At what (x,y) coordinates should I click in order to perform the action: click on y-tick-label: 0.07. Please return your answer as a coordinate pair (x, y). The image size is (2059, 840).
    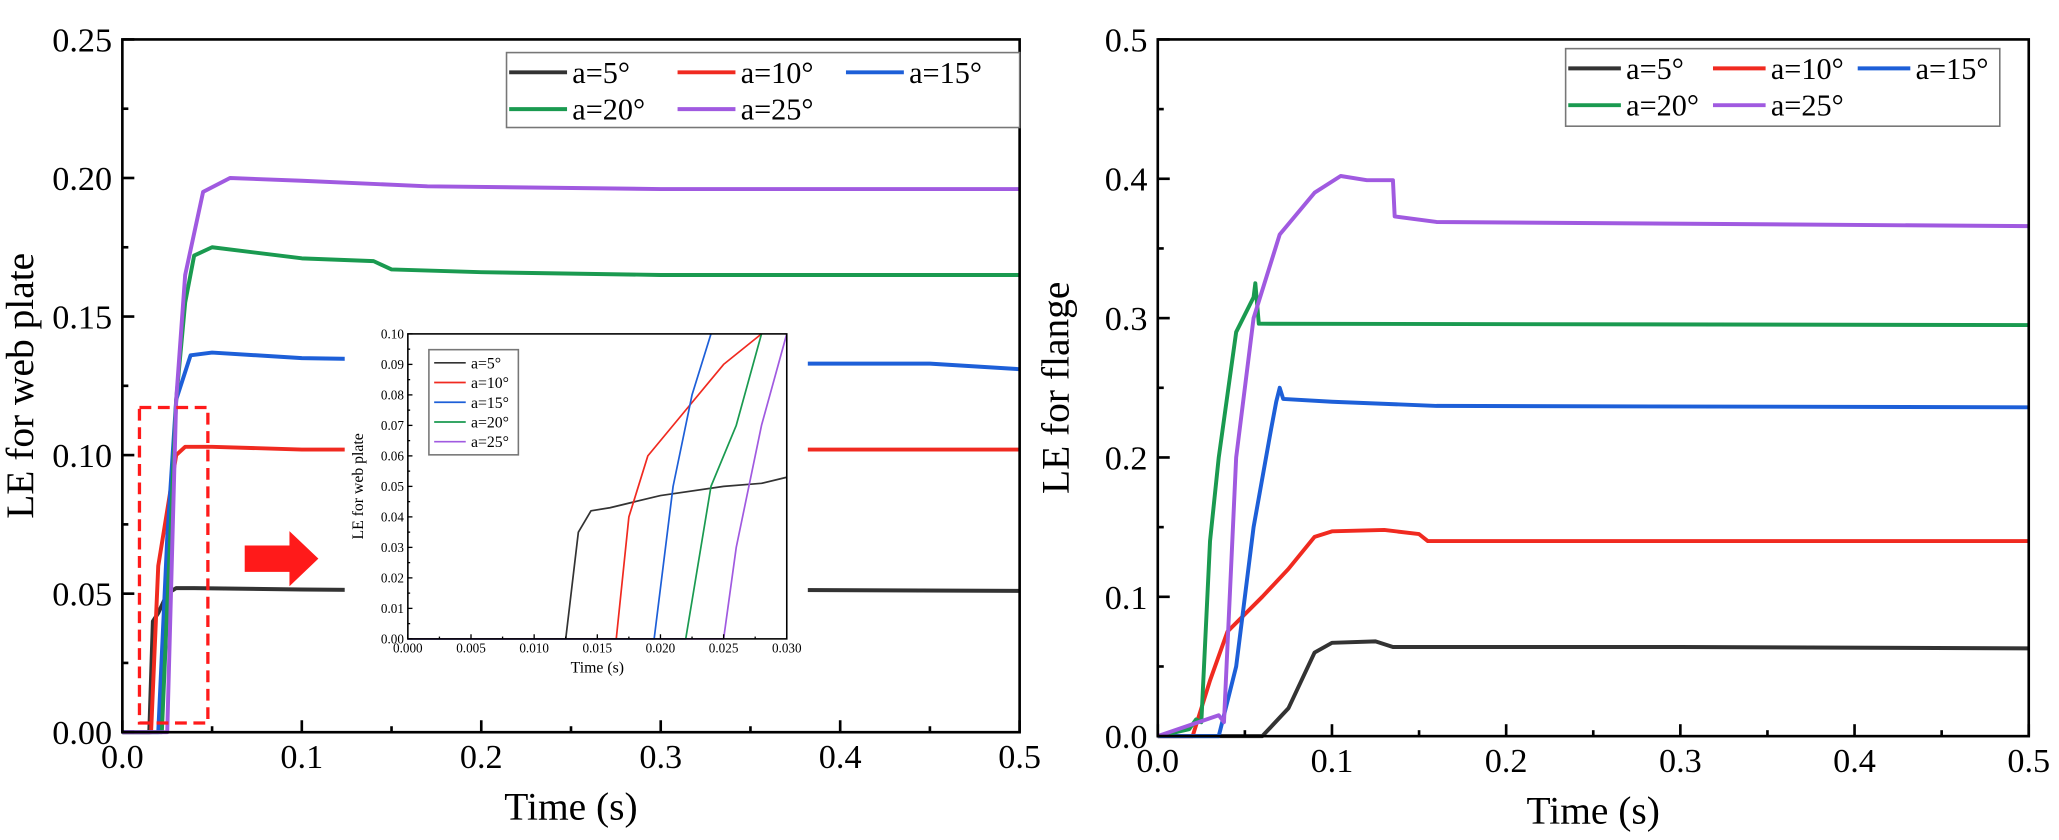
    Looking at the image, I should click on (392, 425).